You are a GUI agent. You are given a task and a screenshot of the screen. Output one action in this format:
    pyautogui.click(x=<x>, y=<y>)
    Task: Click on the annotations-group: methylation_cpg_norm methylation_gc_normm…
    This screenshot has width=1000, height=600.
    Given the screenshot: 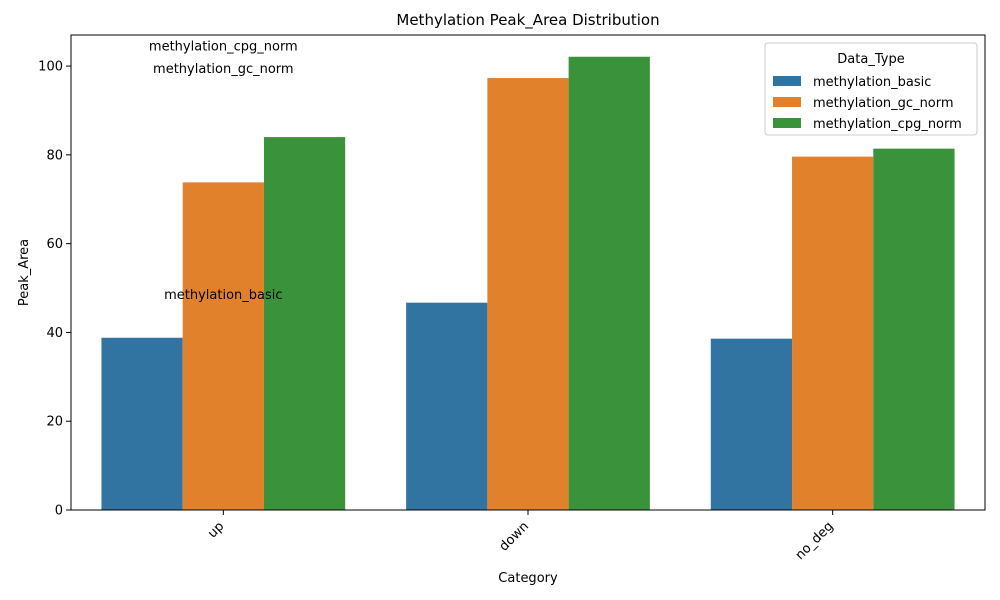 What is the action you would take?
    pyautogui.click(x=223, y=172)
    